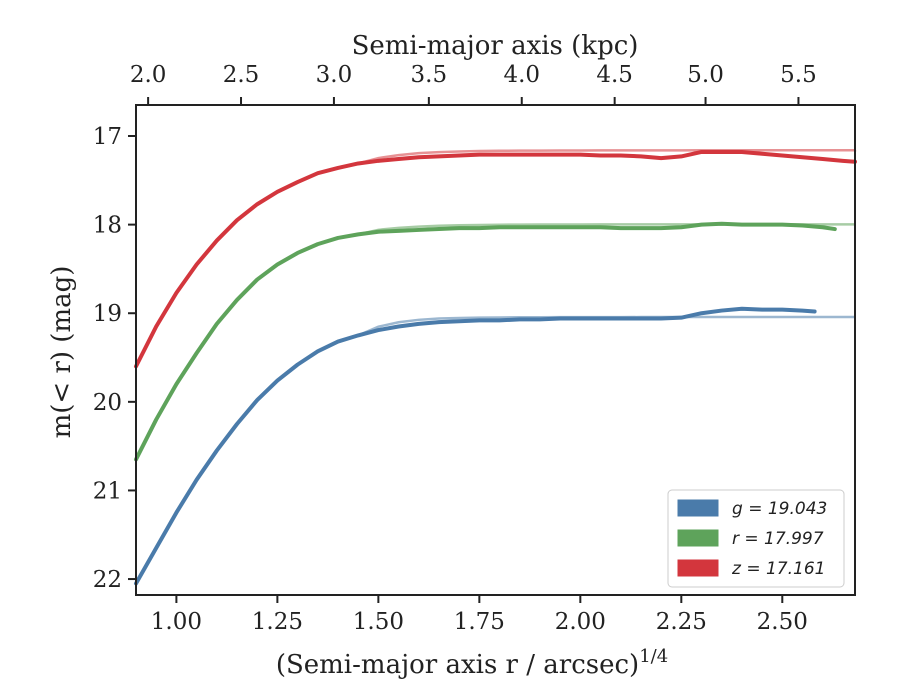 This screenshot has width=900, height=700. Describe the element at coordinates (457, 665) in the screenshot. I see `x-axis-title-main: (Semi-major axis r / arcsec)` at that location.